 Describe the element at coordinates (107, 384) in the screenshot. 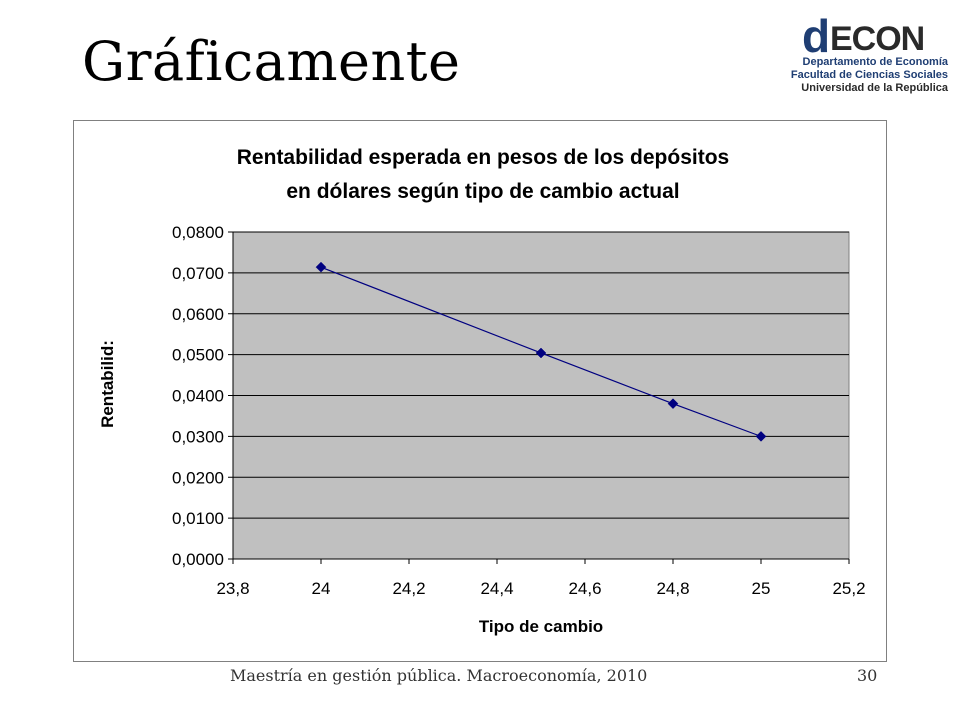

I see `y-axis-label: Rentabilid:` at that location.